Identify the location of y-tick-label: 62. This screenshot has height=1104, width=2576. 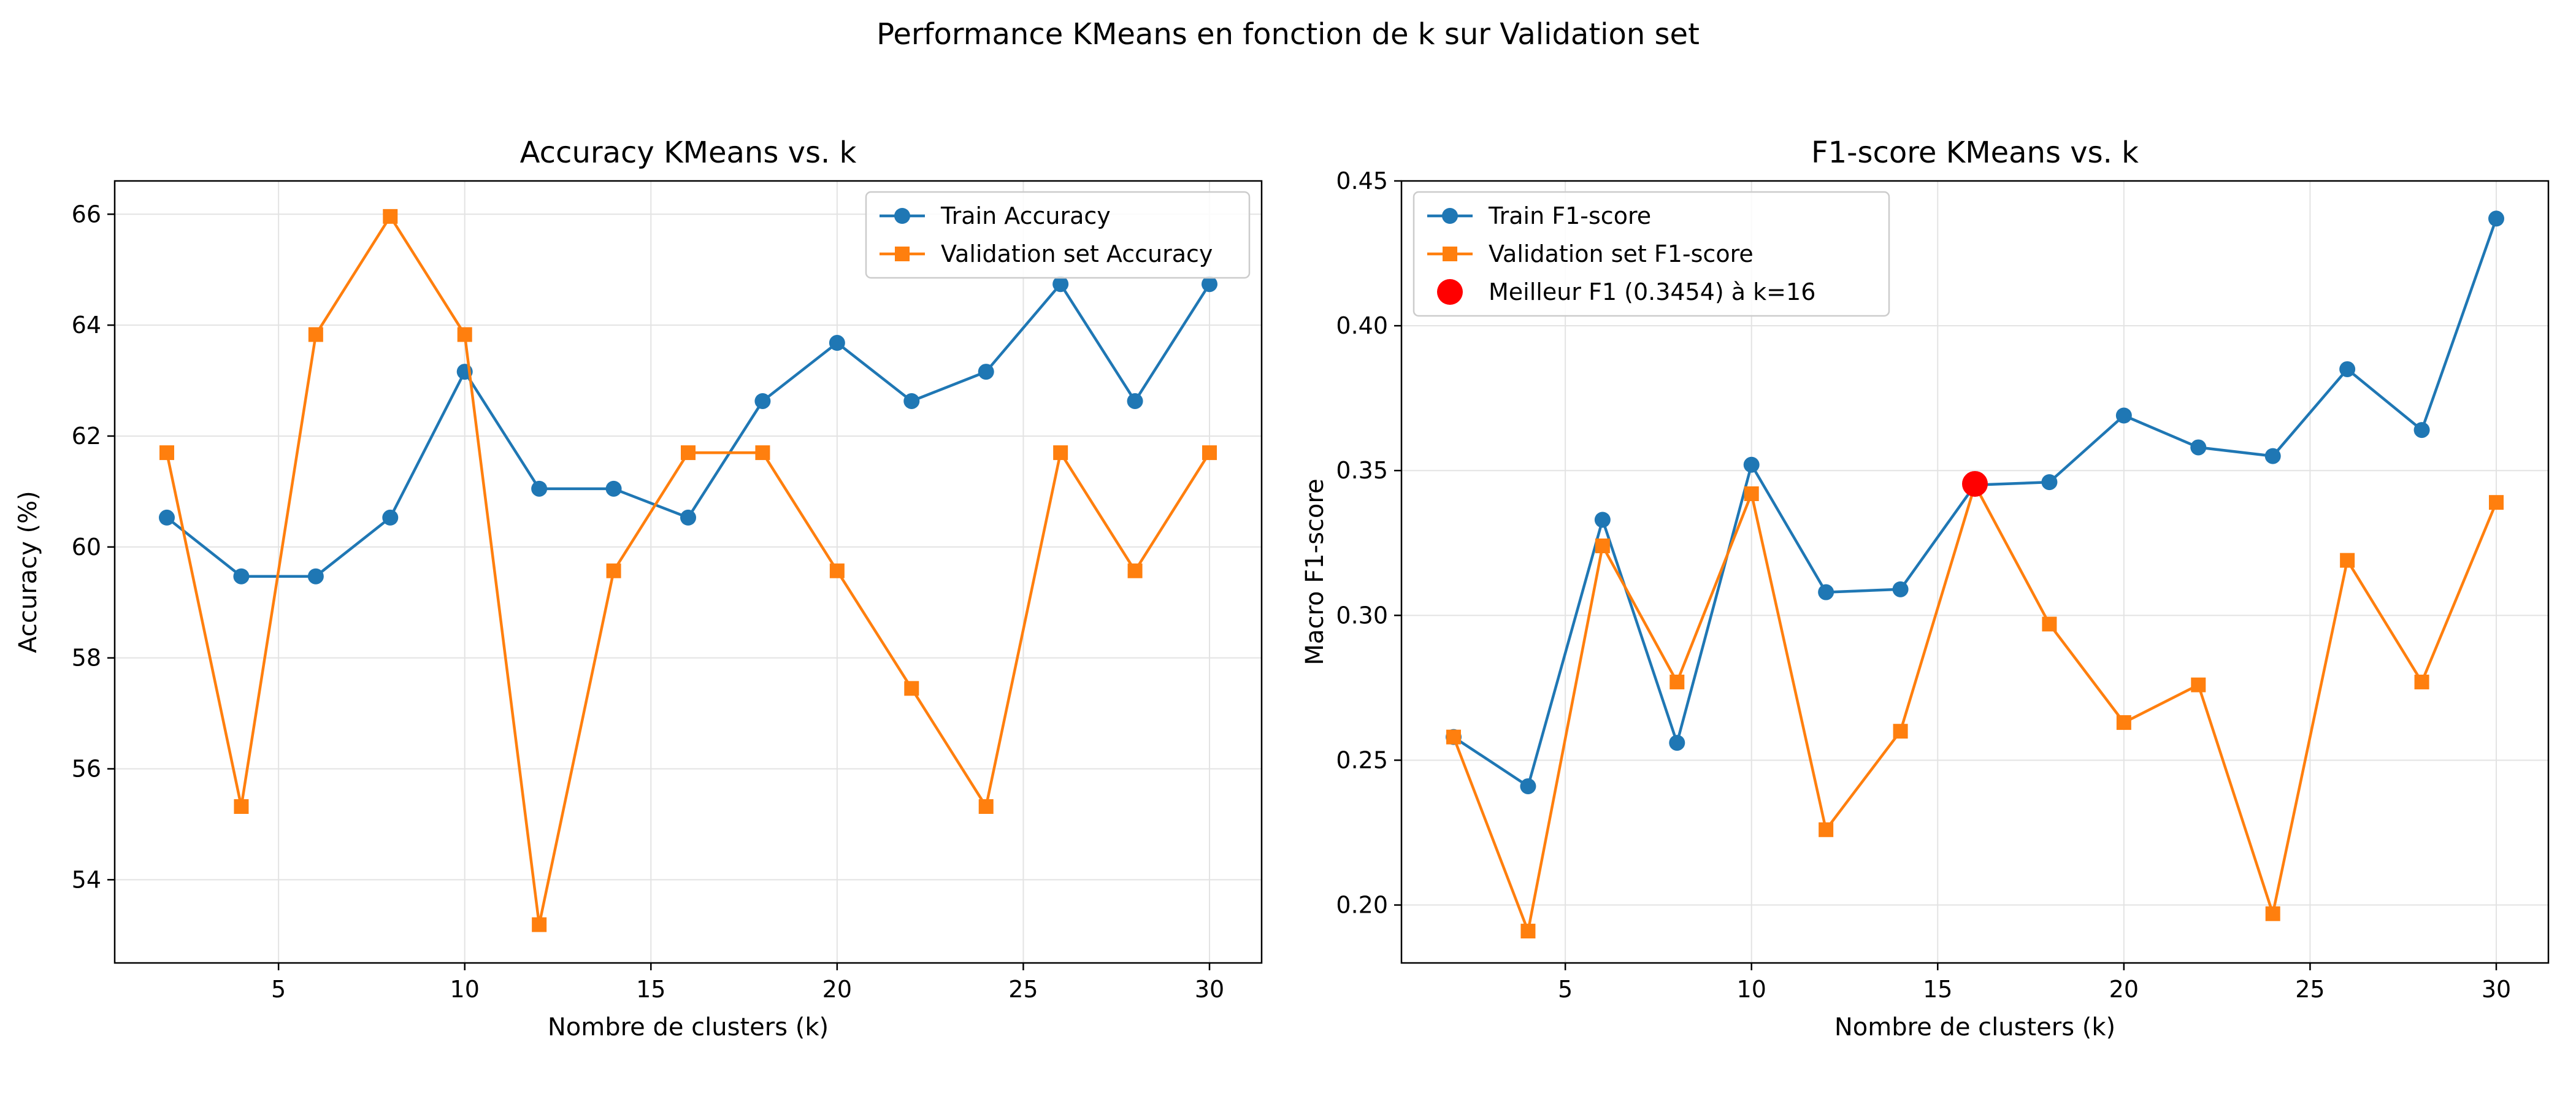
(86, 436).